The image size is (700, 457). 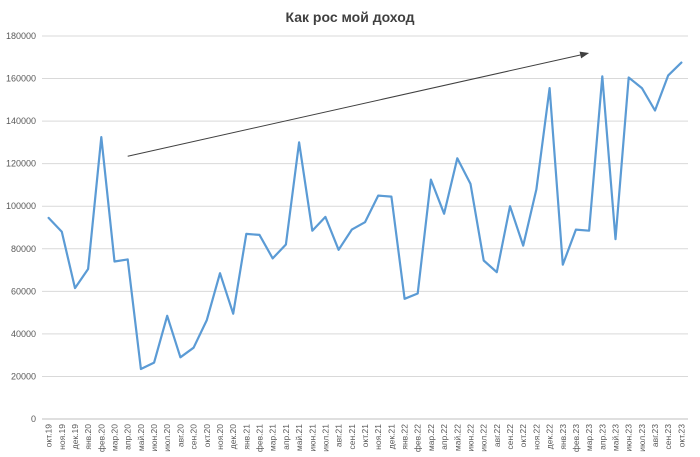 What do you see at coordinates (418, 438) in the screenshot?
I see `x-tick-label: фев.22` at bounding box center [418, 438].